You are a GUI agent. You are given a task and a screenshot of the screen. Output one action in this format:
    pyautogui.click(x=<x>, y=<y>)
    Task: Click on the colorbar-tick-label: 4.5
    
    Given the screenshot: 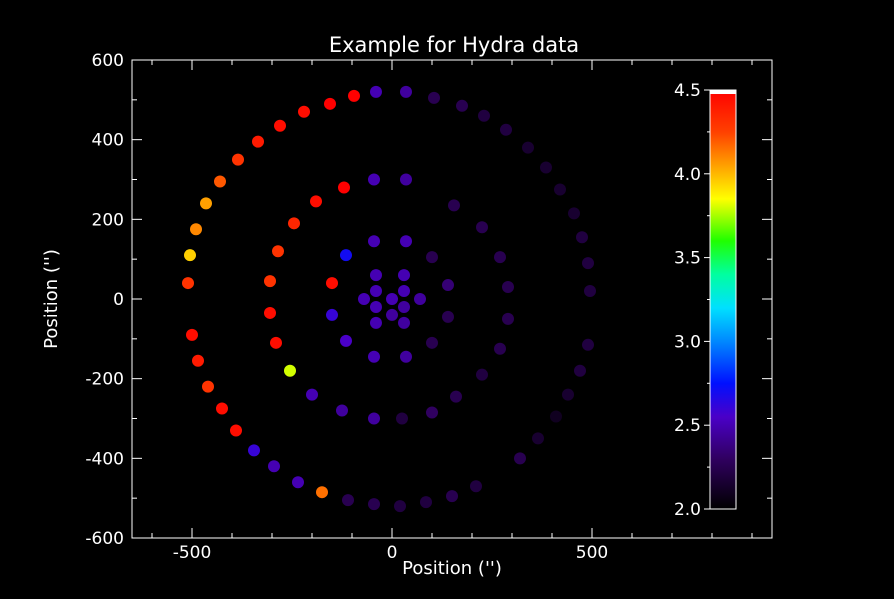 What is the action you would take?
    pyautogui.click(x=687, y=91)
    